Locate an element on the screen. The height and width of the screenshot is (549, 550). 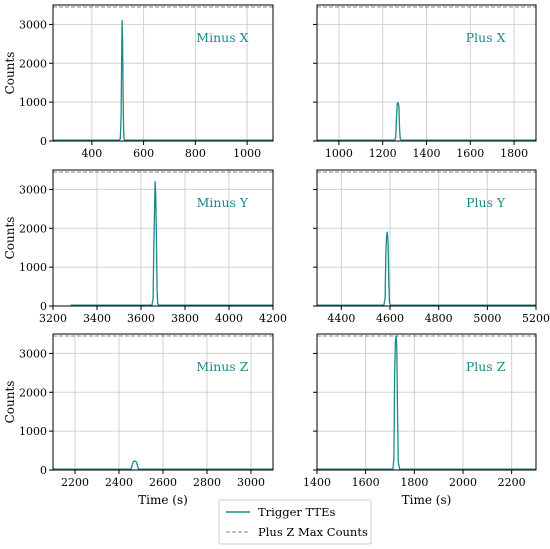
x-tick-label: 3800 is located at coordinates (185, 318).